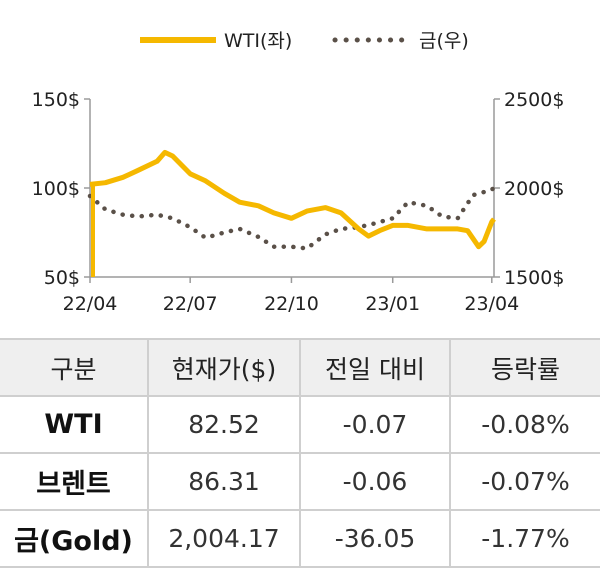 This screenshot has width=600, height=568. Describe the element at coordinates (90, 304) in the screenshot. I see `x-tick-label: 22/04` at that location.